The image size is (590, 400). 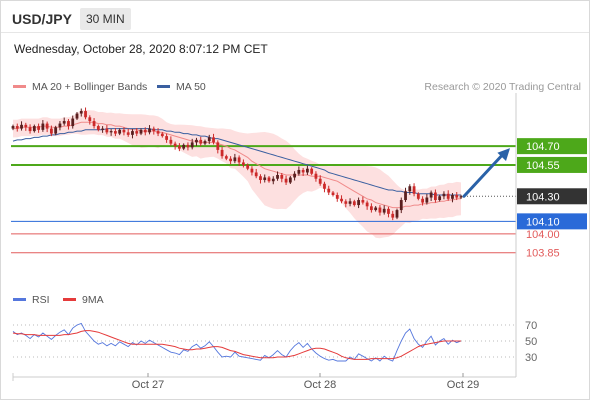 I want to click on timeframe-badge: 30 MIN, so click(x=105, y=19).